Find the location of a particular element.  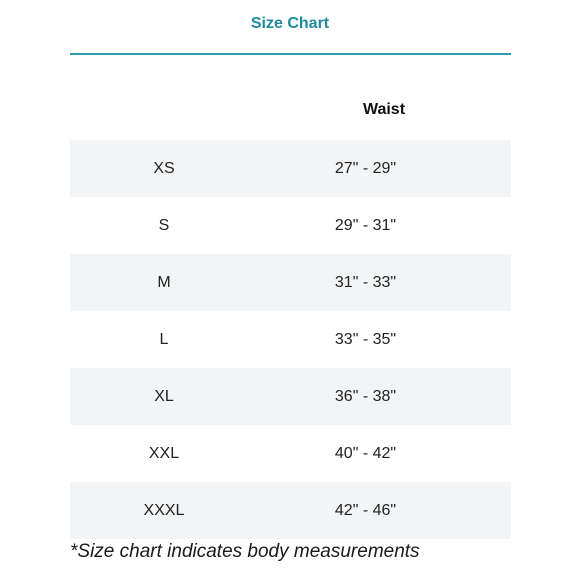

table-row: XXL 40" - 42" is located at coordinates (290, 453).